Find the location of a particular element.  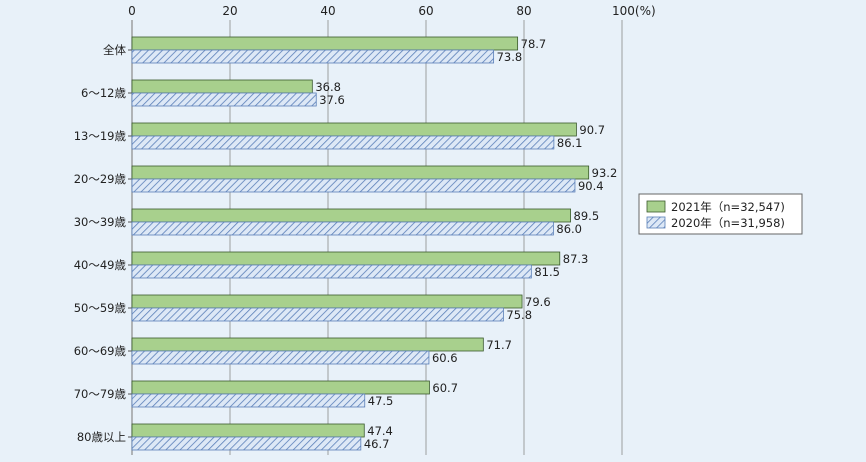

data-label: 86.1 is located at coordinates (570, 143).